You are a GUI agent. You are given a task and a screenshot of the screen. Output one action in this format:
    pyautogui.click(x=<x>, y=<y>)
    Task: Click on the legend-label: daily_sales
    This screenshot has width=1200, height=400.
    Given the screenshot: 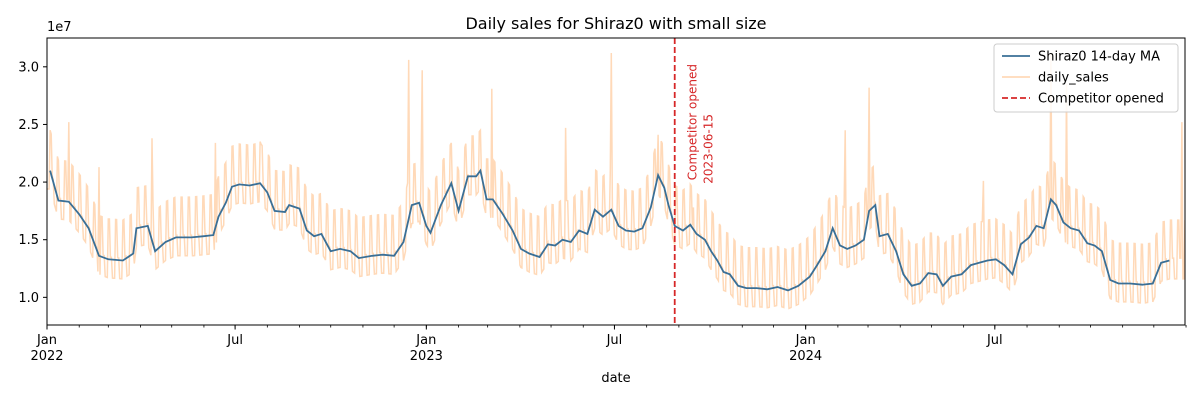 What is the action you would take?
    pyautogui.click(x=1073, y=78)
    